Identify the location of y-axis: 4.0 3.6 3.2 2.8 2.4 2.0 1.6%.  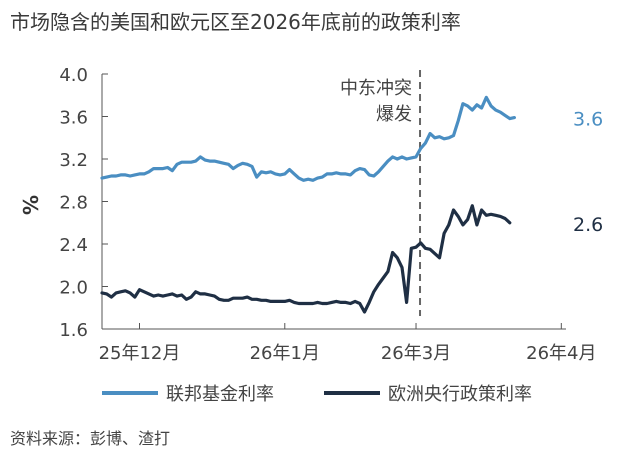
(63, 203).